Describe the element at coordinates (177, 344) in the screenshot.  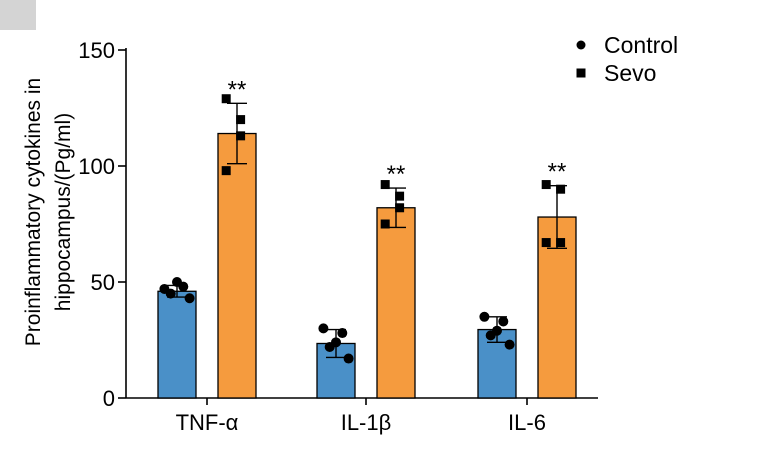
I see `bar-control` at that location.